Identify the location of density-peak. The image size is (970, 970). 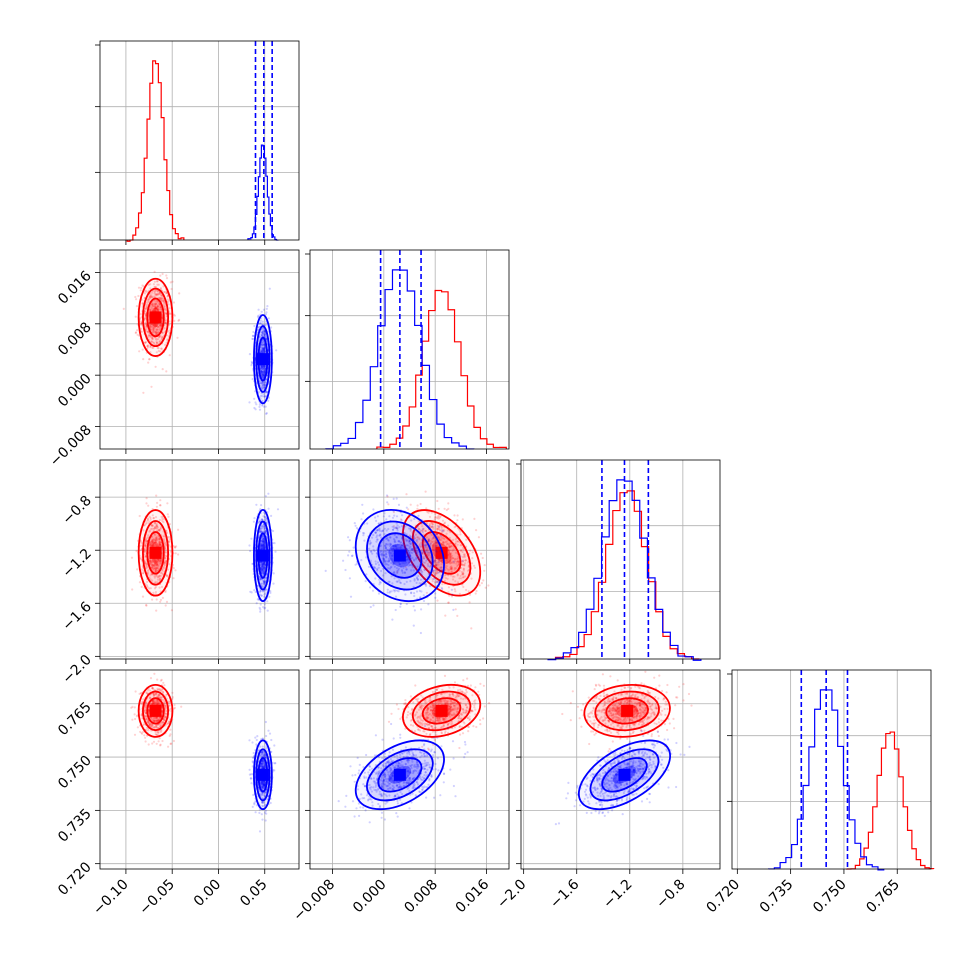
(441, 552).